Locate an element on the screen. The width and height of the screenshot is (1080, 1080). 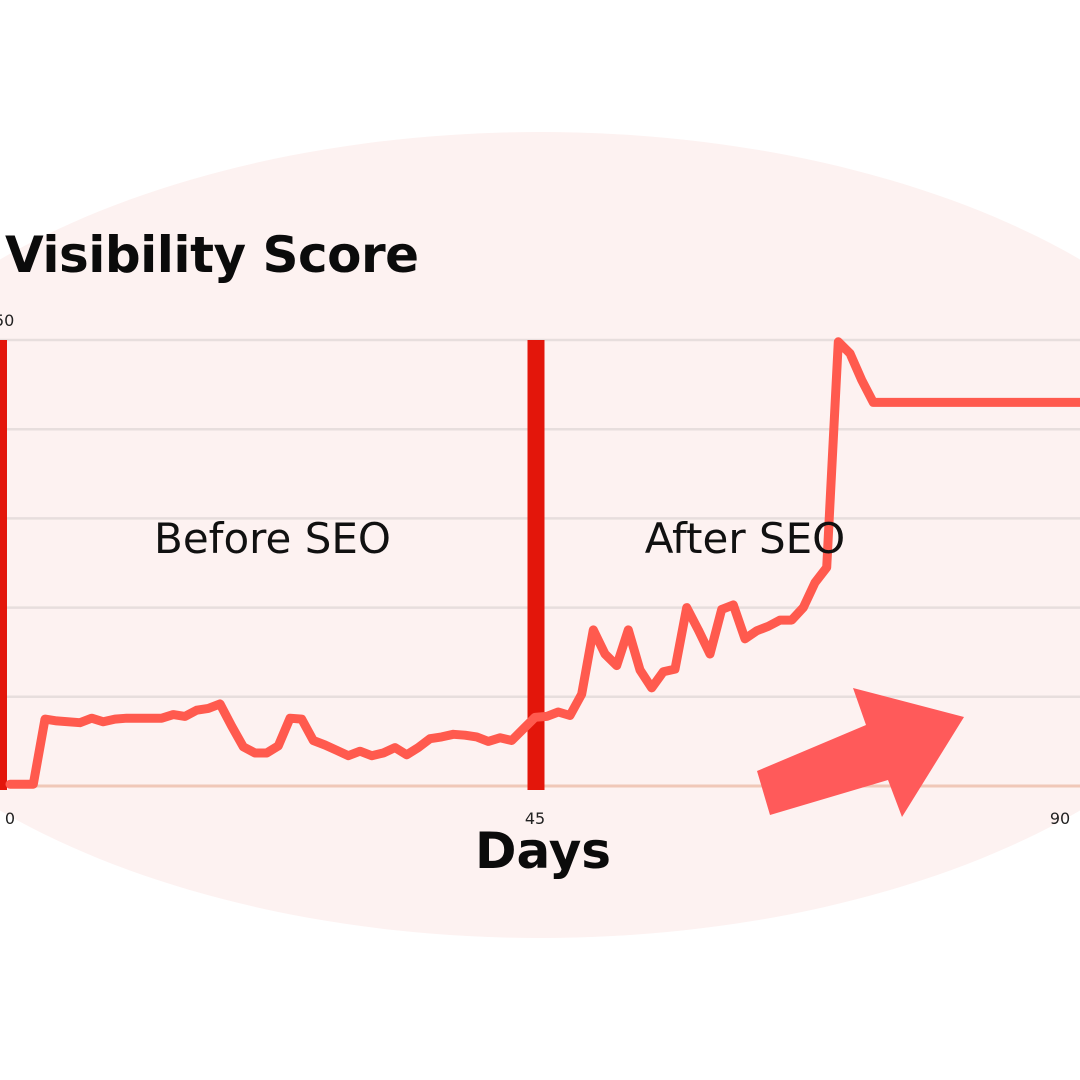
trend-arrow-icon is located at coordinates (860, 752).